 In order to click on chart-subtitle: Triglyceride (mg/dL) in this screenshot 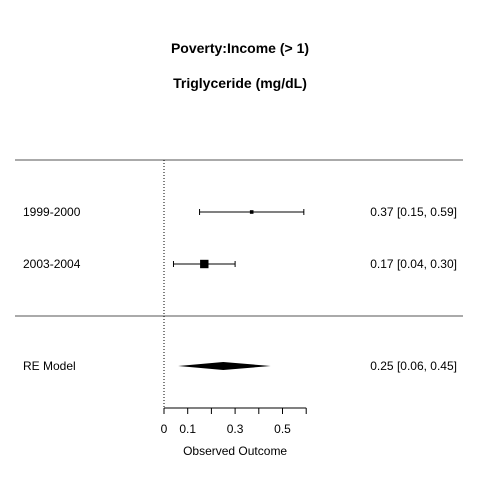, I will do `click(240, 83)`.